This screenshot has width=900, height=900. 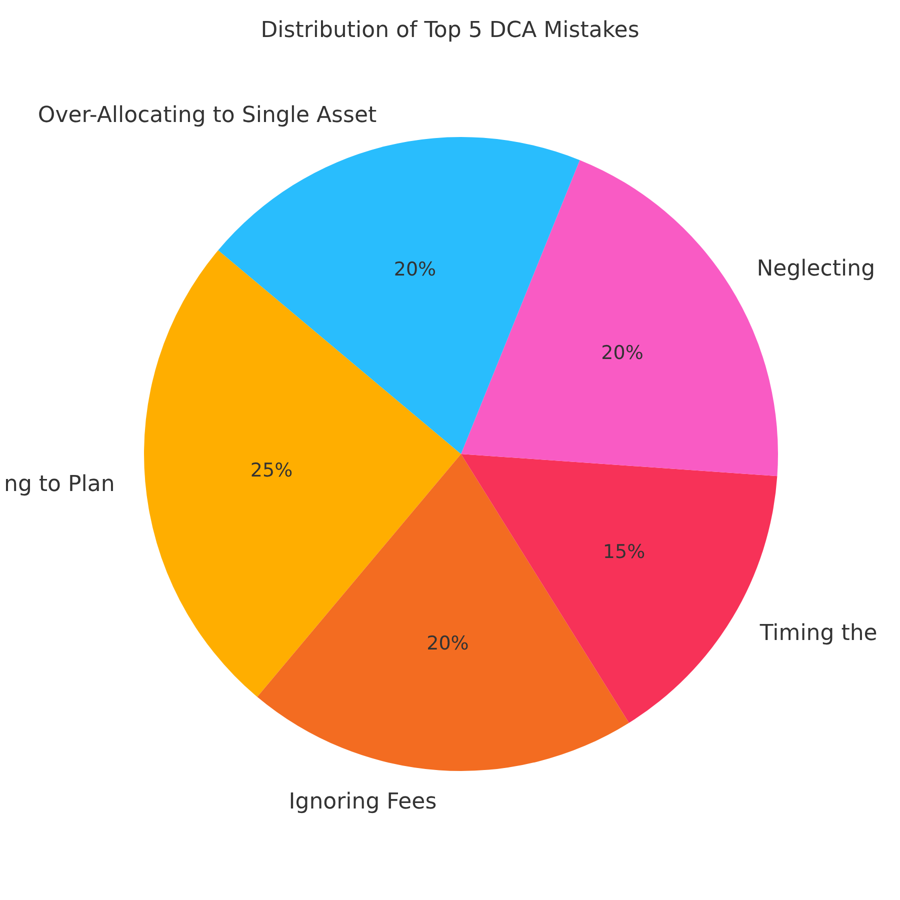 I want to click on slice-label: Neglecting, so click(x=816, y=269).